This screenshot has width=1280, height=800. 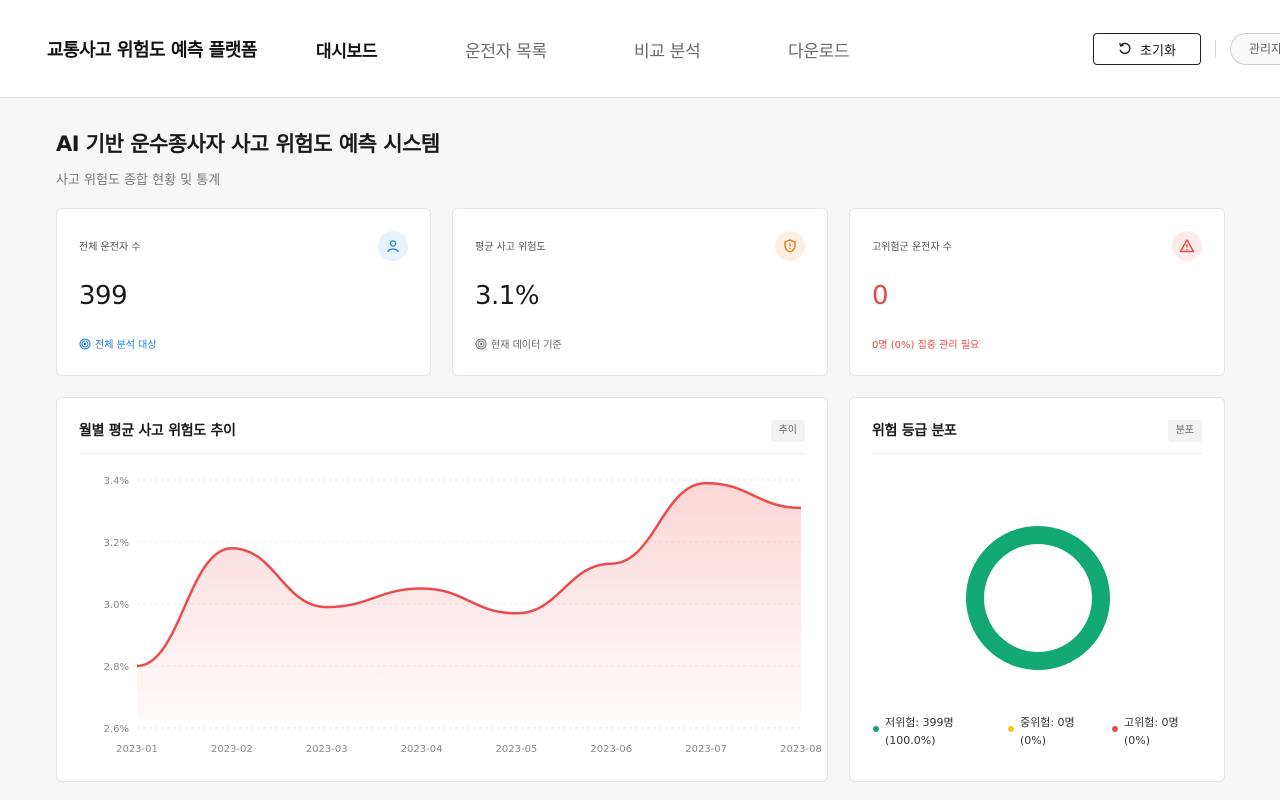 I want to click on stat-card-high-risk: 고위험군 운전자 수 0 0명 (0%) 집중 관리 필요, so click(x=1037, y=292).